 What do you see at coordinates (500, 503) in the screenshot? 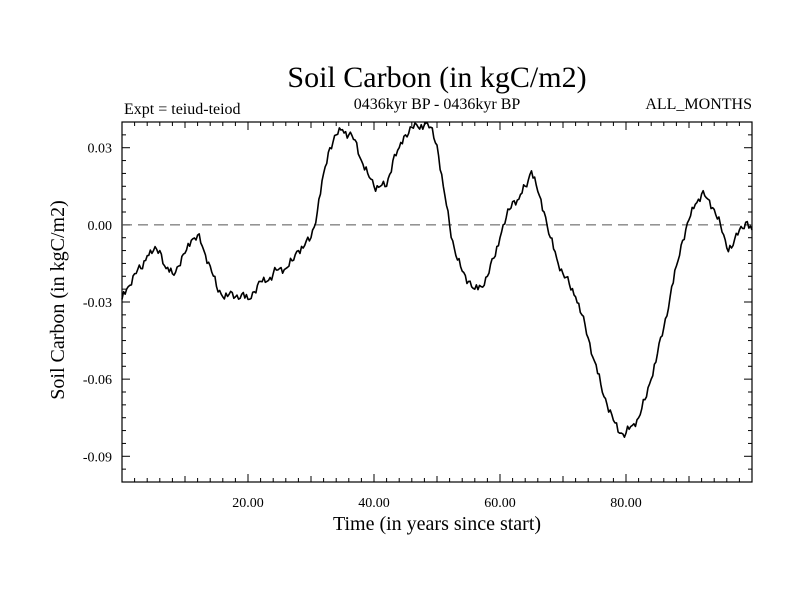
I see `x-tick-label: 60.00` at bounding box center [500, 503].